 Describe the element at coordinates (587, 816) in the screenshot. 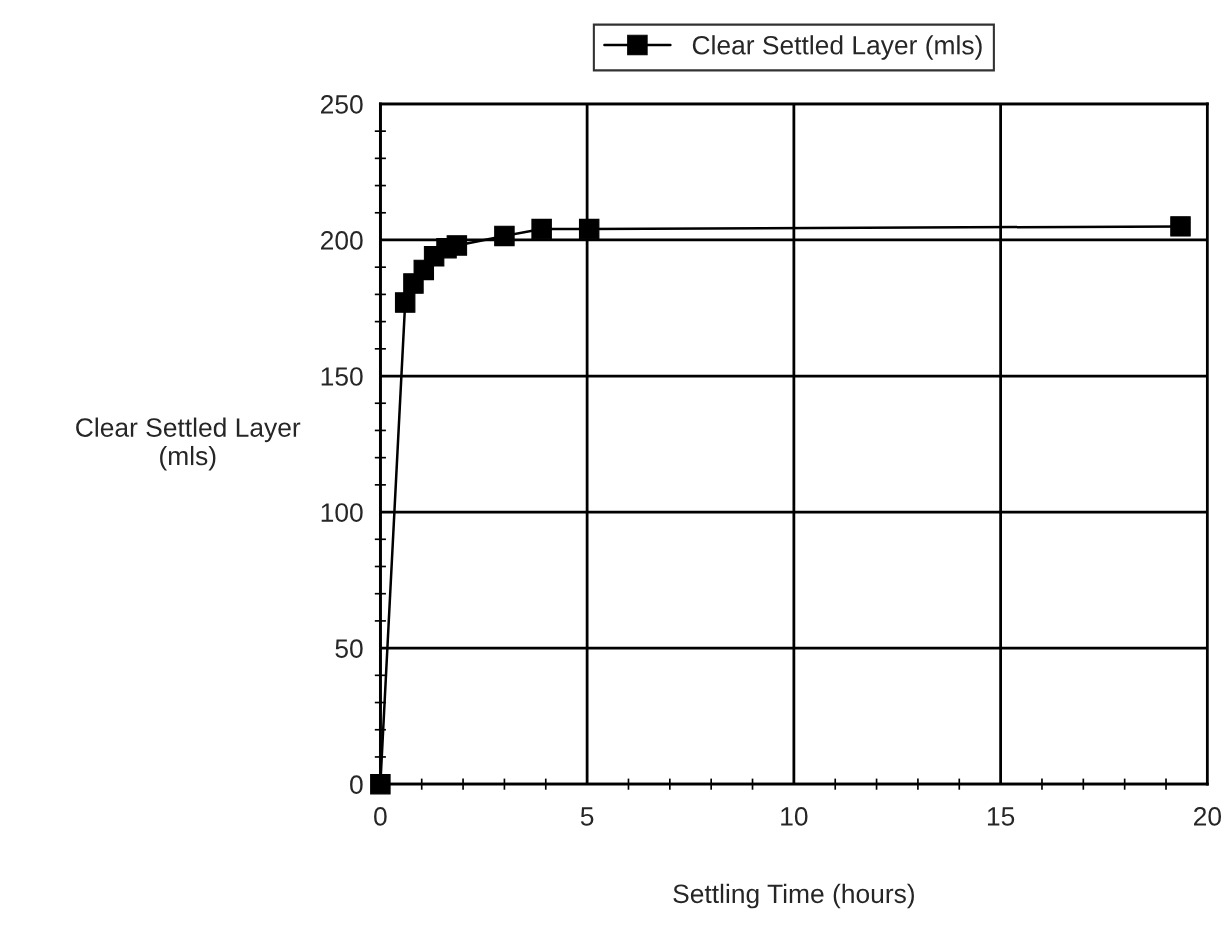

I see `x-tick-label: 5` at that location.